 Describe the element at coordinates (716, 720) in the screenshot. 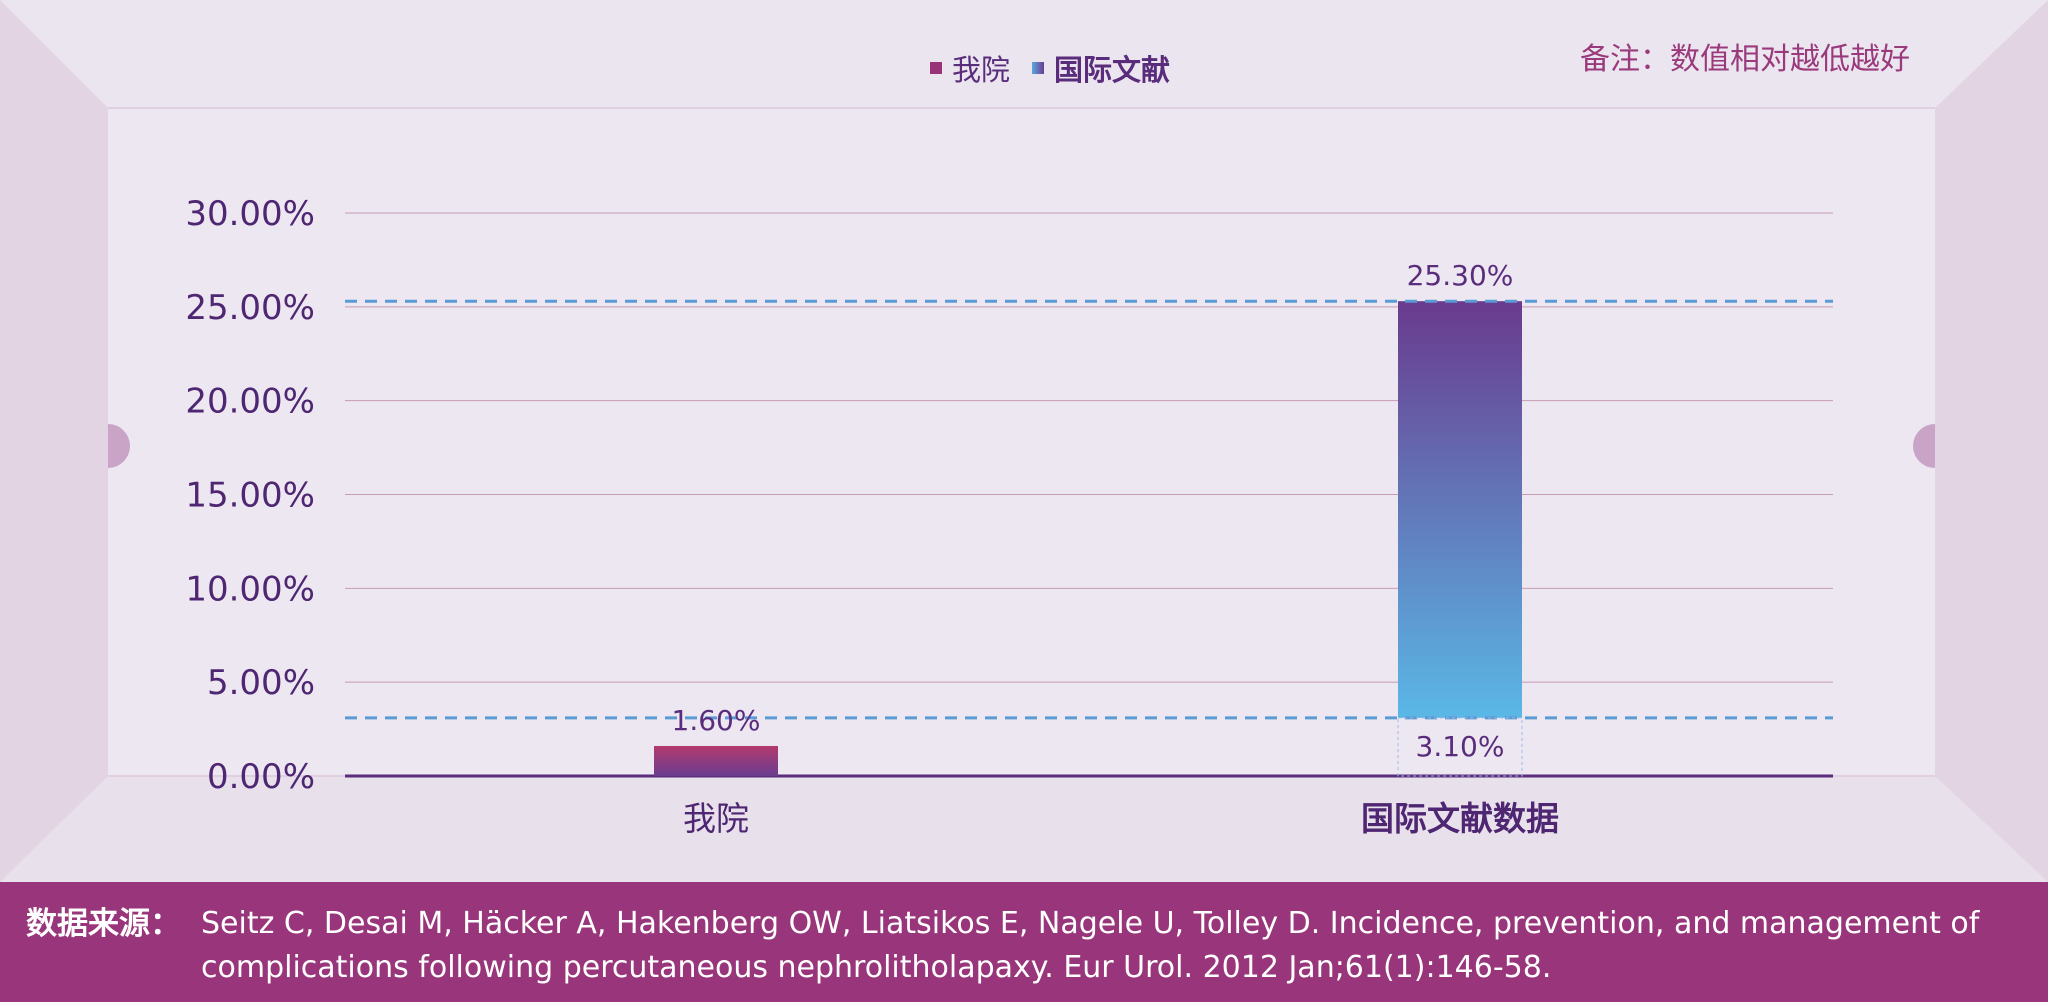

I see `data-label-ours: 1.60%` at that location.